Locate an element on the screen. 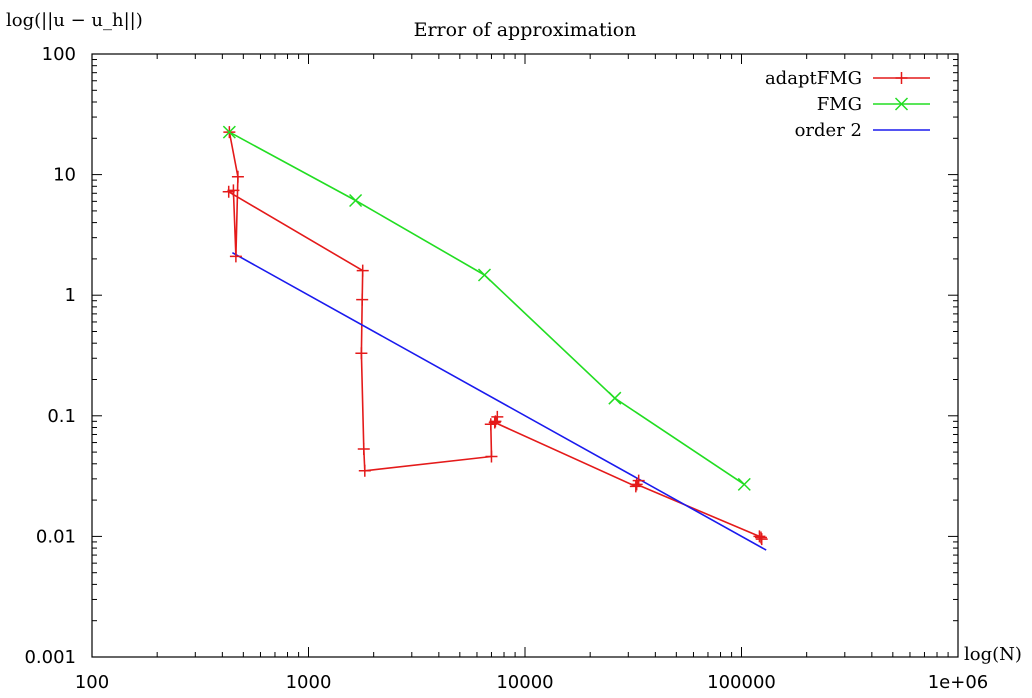 This screenshot has height=698, width=1032. x-tick-label: 1e+06 is located at coordinates (958, 682).